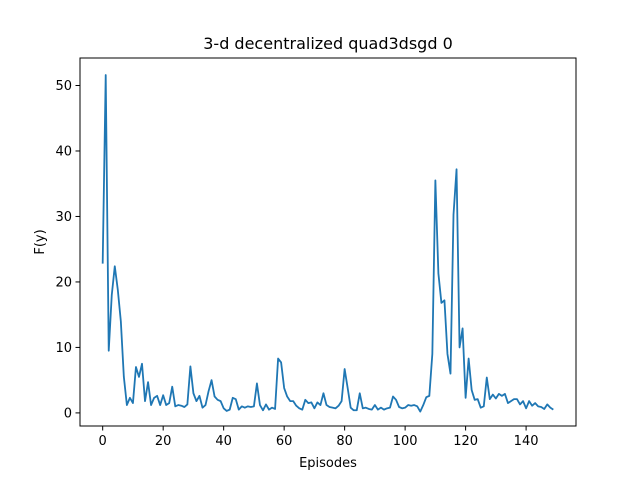 The height and width of the screenshot is (480, 640). I want to click on x-tick-label: 80, so click(344, 441).